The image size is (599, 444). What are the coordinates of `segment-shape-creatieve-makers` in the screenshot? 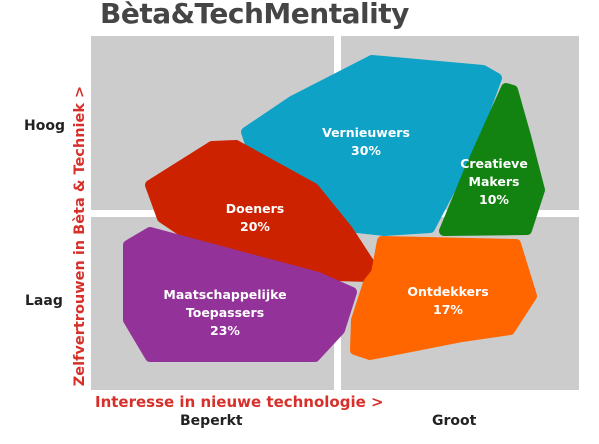 It's located at (492, 159).